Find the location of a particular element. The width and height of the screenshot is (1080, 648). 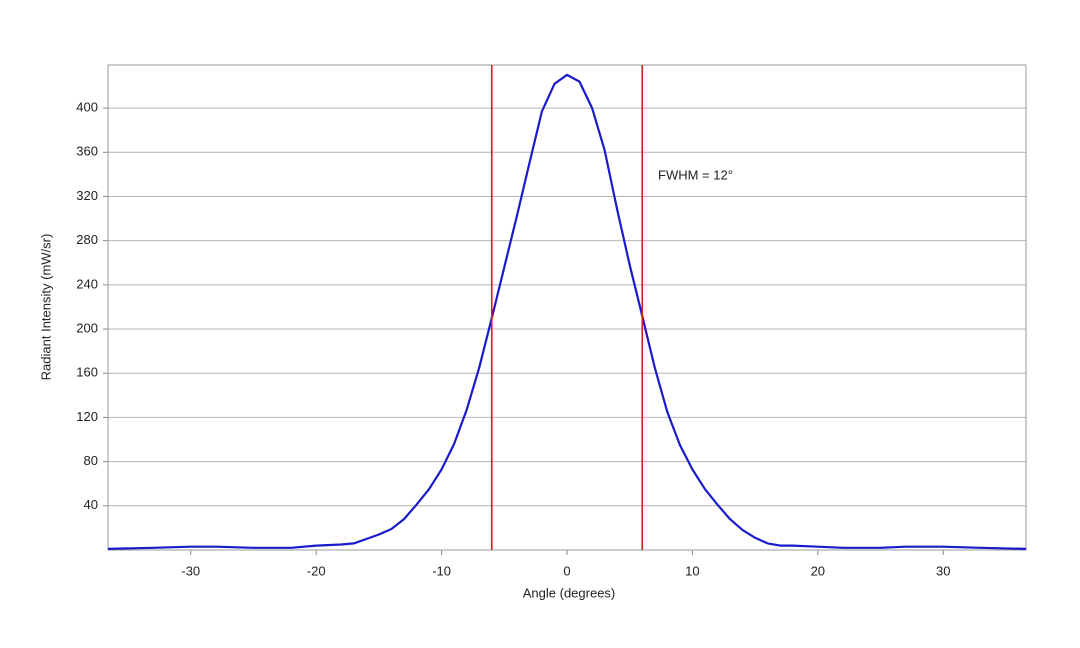

x-axis-label: Angle (degrees) is located at coordinates (569, 592).